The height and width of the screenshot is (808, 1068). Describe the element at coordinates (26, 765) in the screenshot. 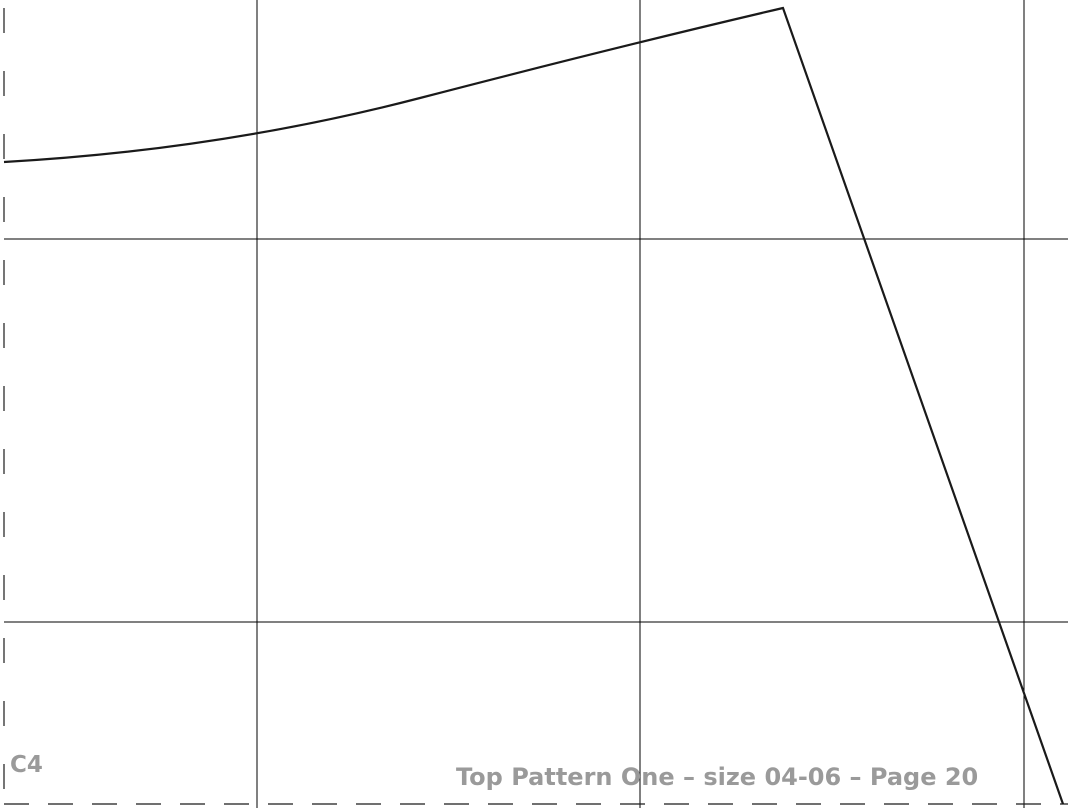

I see `tile-label: C4` at that location.